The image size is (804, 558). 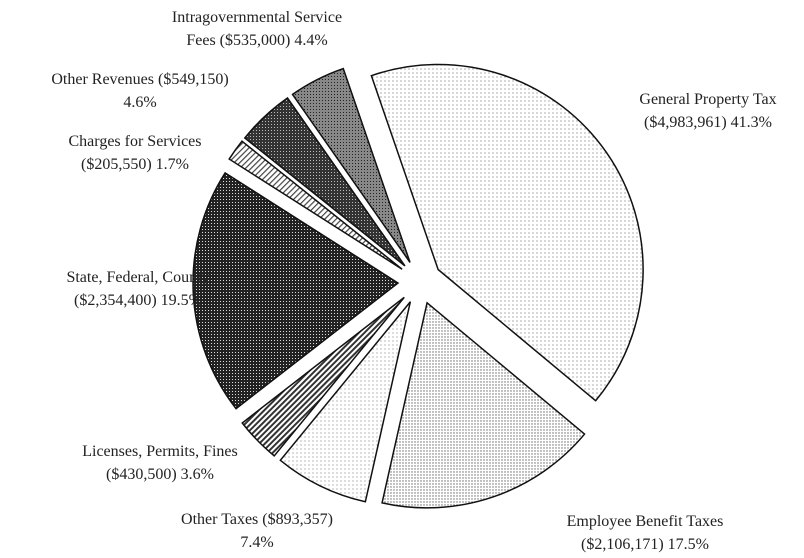 I want to click on slice-amount: ($430,500), so click(x=141, y=474).